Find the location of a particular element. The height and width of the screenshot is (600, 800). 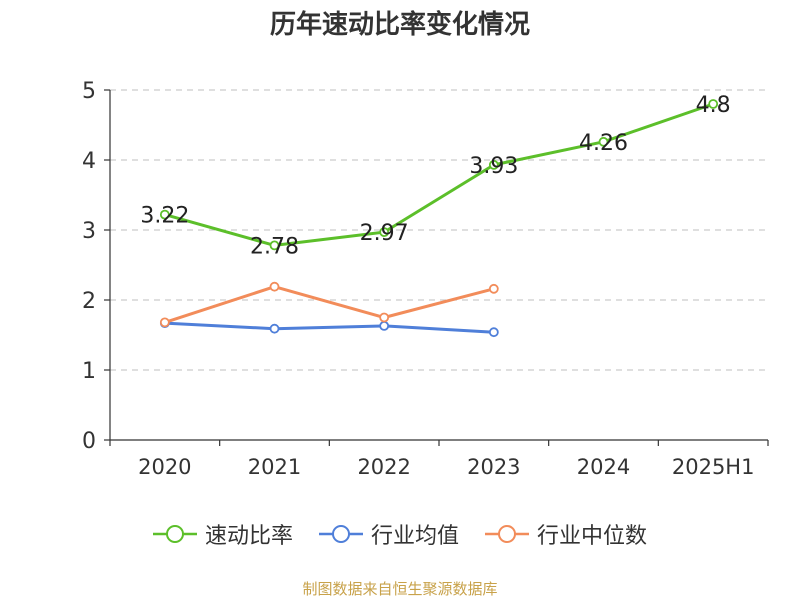

y-tick-label: 5 is located at coordinates (89, 91).